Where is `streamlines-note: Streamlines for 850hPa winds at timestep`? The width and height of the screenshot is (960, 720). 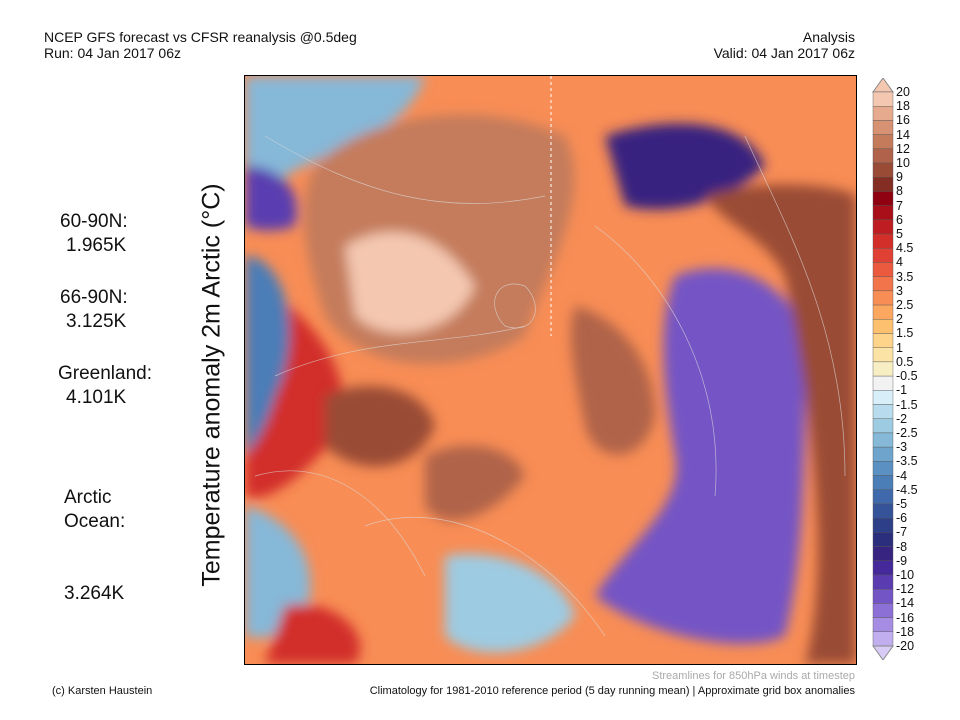
streamlines-note: Streamlines for 850hPa winds at timestep is located at coordinates (753, 676).